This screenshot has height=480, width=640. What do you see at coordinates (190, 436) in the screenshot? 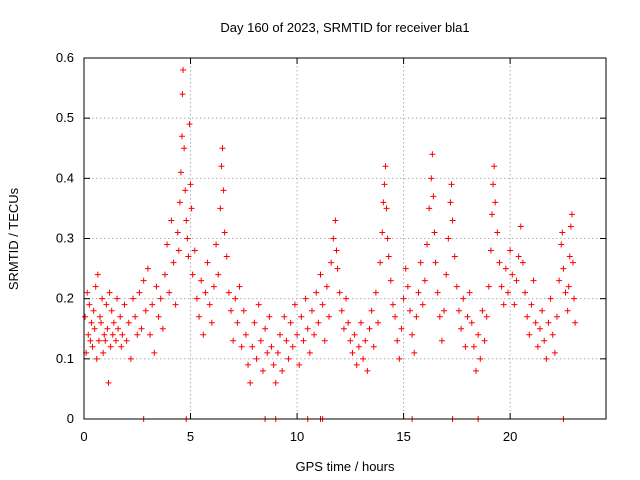
I see `x-tick-label: 5` at bounding box center [190, 436].